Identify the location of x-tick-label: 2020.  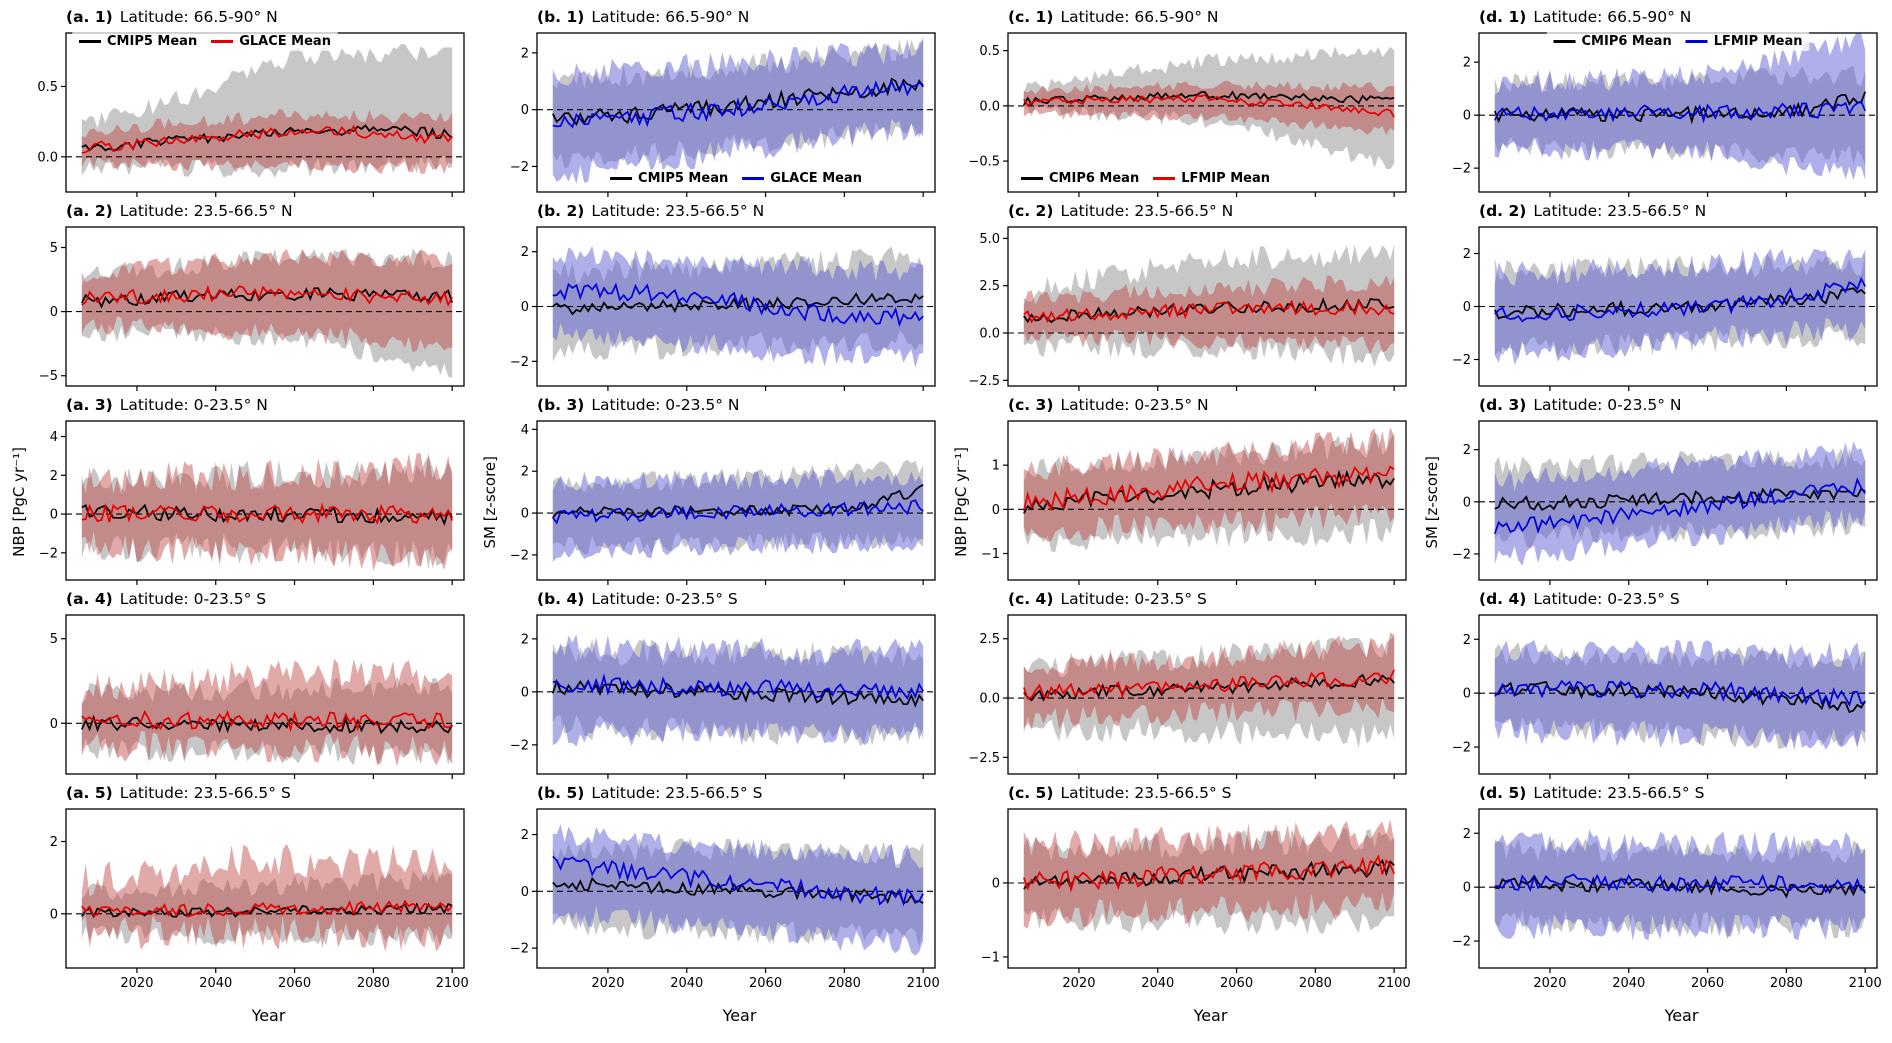
(136, 983).